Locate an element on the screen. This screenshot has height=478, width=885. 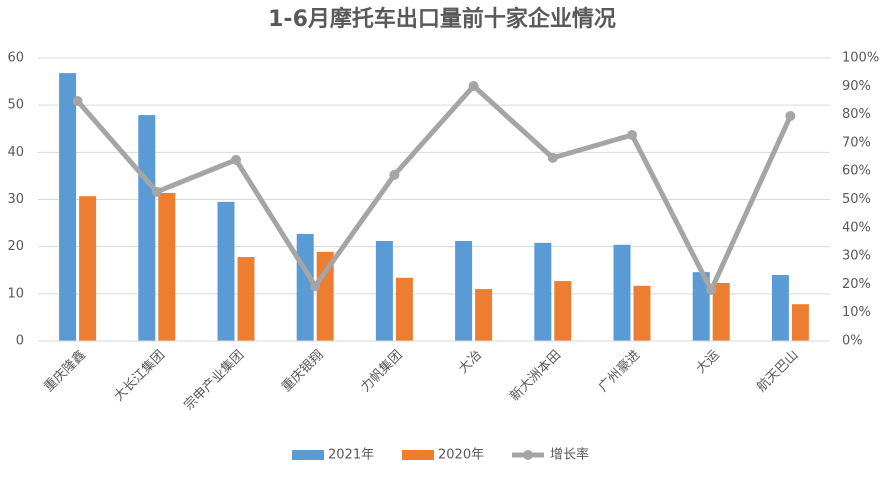
x-tick-label: 重庆隆鑫 is located at coordinates (65, 371).